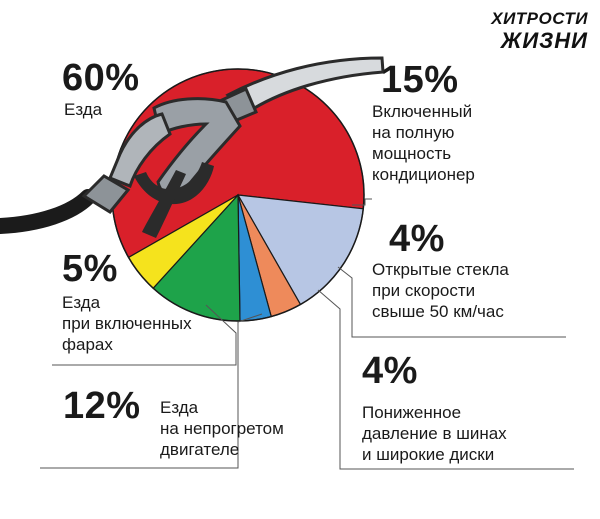 The image size is (600, 519). What do you see at coordinates (417, 239) in the screenshot?
I see `pct-4-windows: 4%` at bounding box center [417, 239].